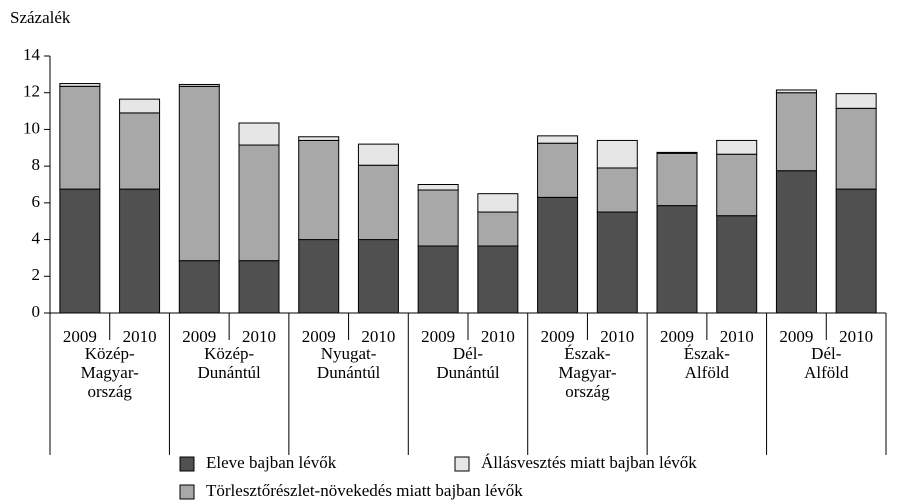 This screenshot has width=900, height=504. I want to click on y-tick-label: 2, so click(36, 274).